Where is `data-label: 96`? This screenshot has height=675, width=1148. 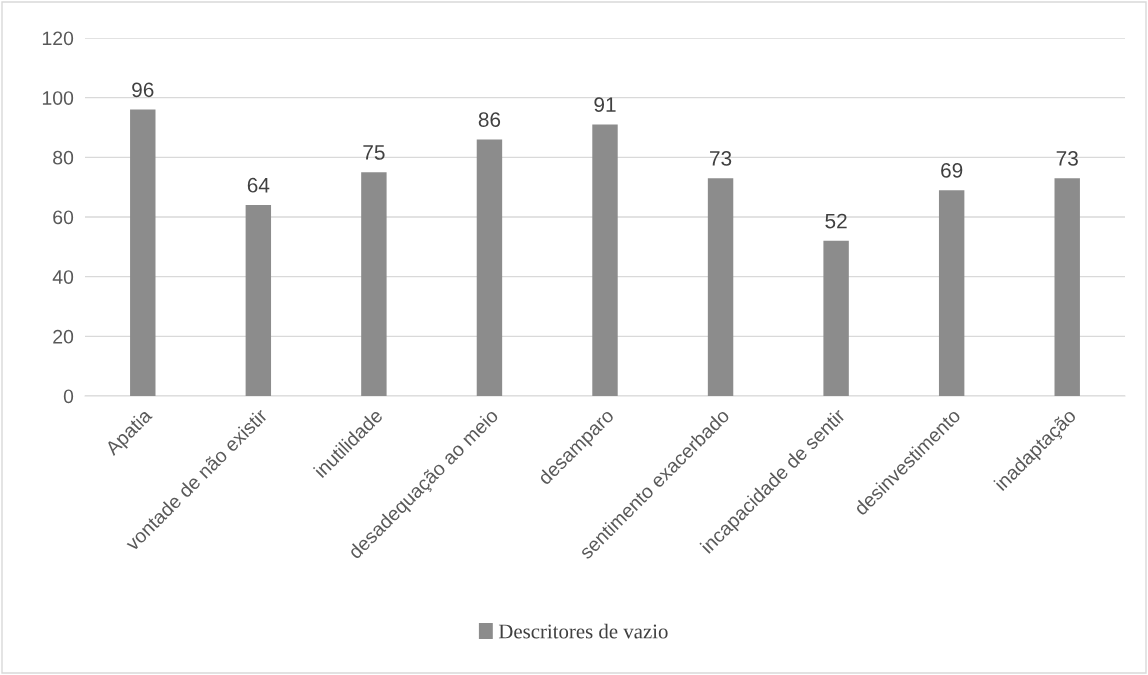
data-label: 96 is located at coordinates (143, 90).